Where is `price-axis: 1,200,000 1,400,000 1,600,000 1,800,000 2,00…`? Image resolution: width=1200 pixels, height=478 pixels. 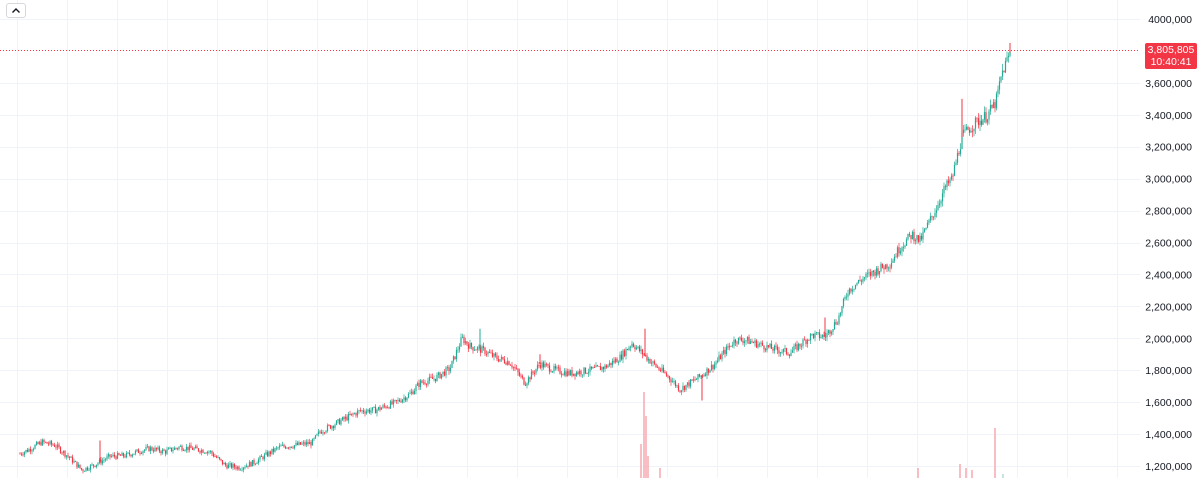 price-axis: 1,200,000 1,400,000 1,600,000 1,800,000 2,00… is located at coordinates (1168, 243).